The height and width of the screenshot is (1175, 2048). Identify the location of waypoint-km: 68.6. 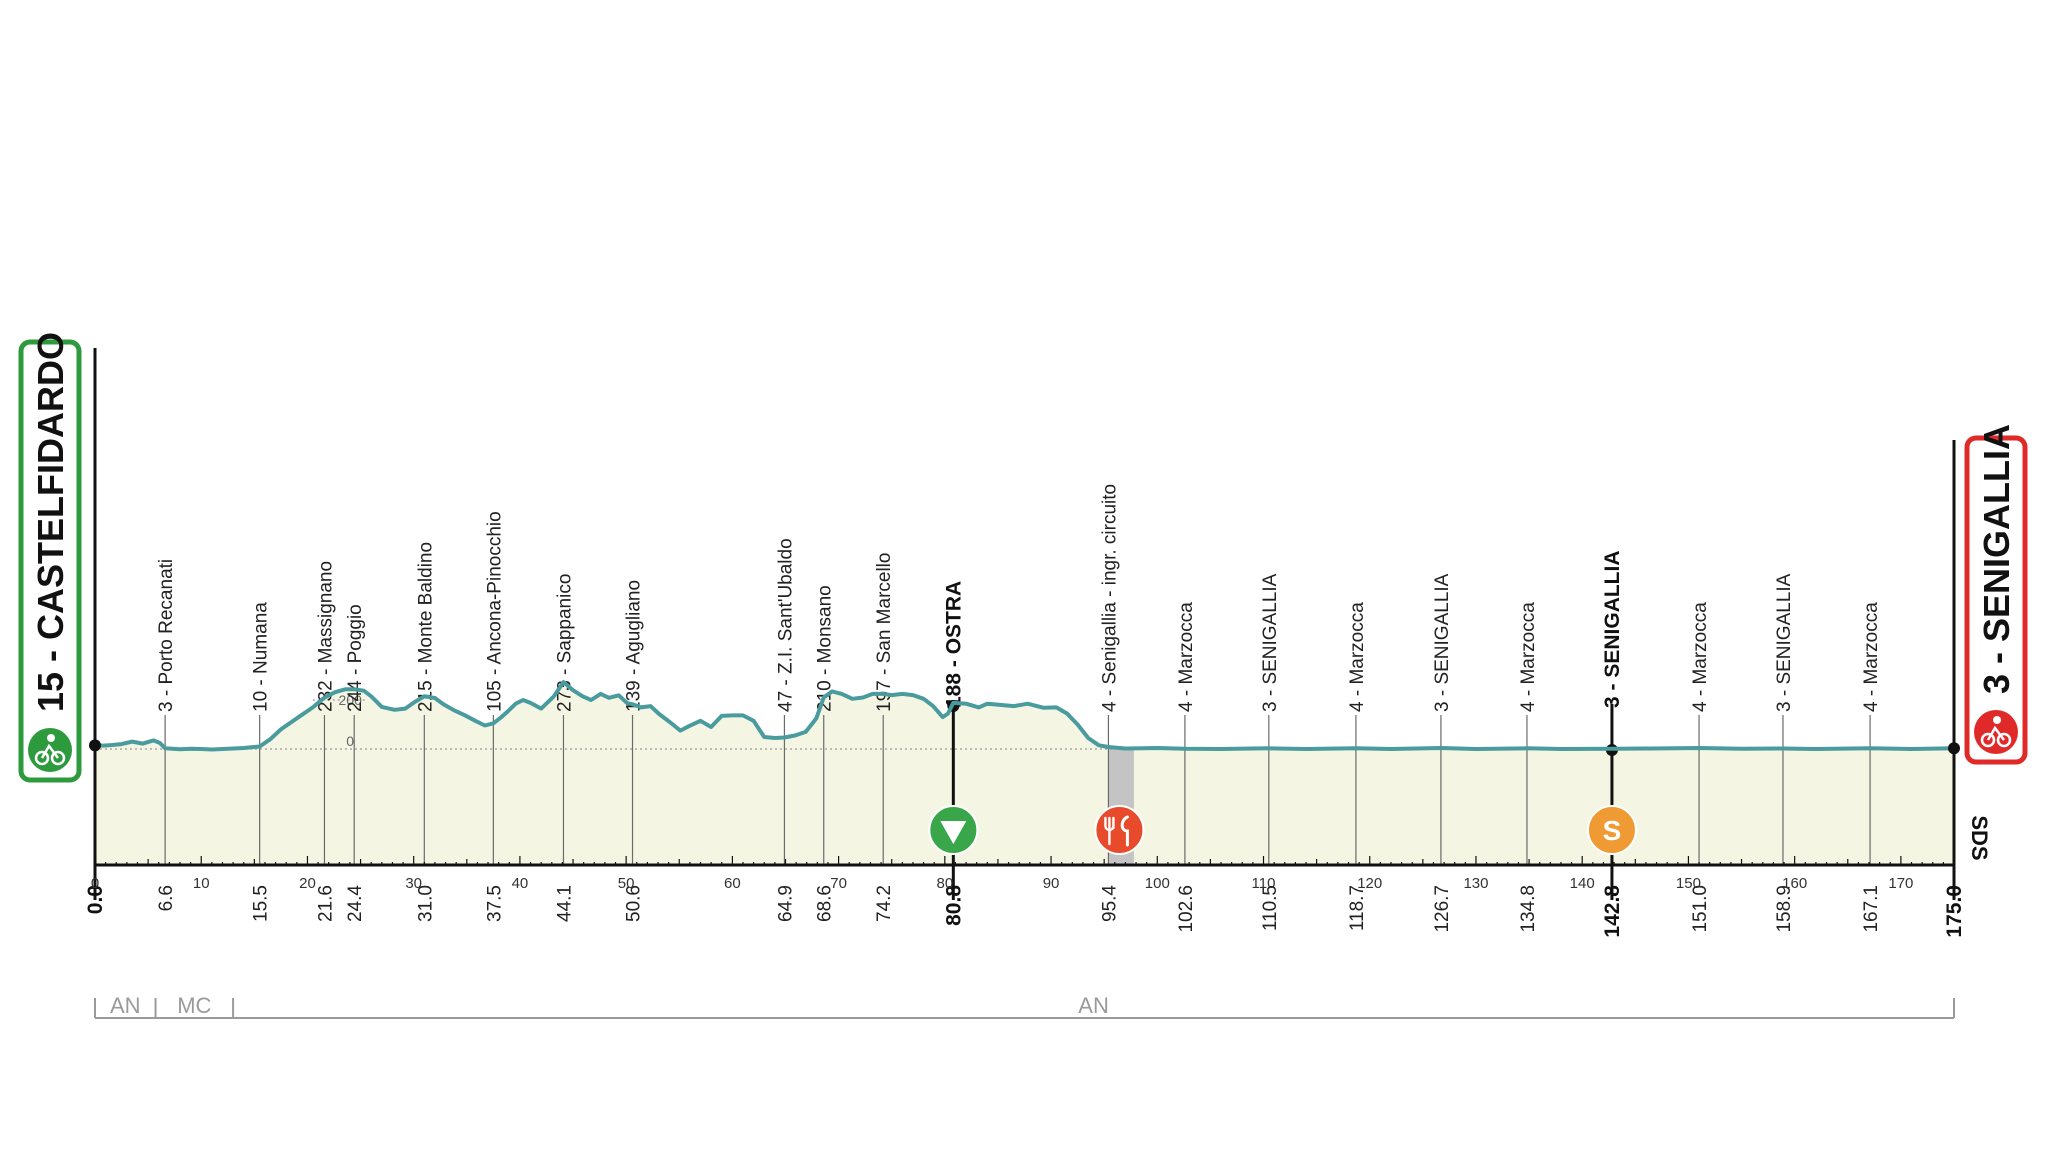
(825, 903).